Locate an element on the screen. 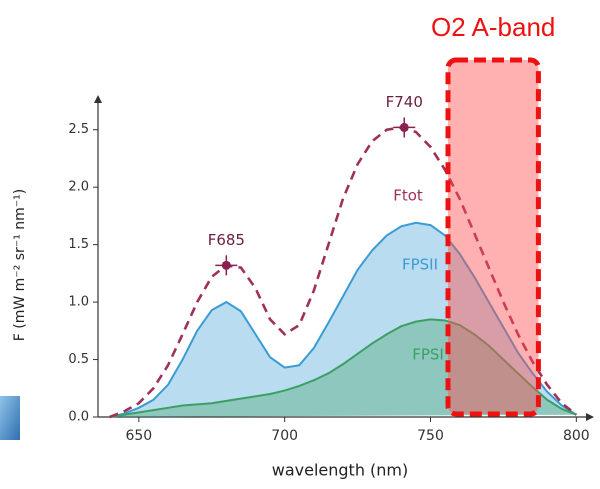  band-label: O2 A-band is located at coordinates (493, 27).